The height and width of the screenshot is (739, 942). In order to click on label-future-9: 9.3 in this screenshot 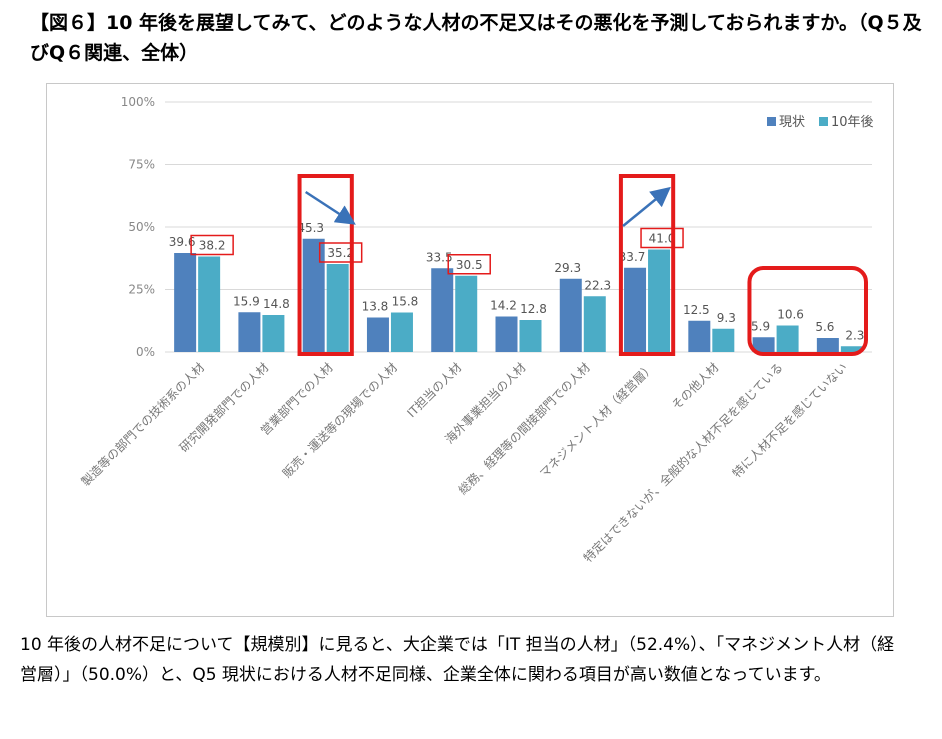, I will do `click(726, 318)`.